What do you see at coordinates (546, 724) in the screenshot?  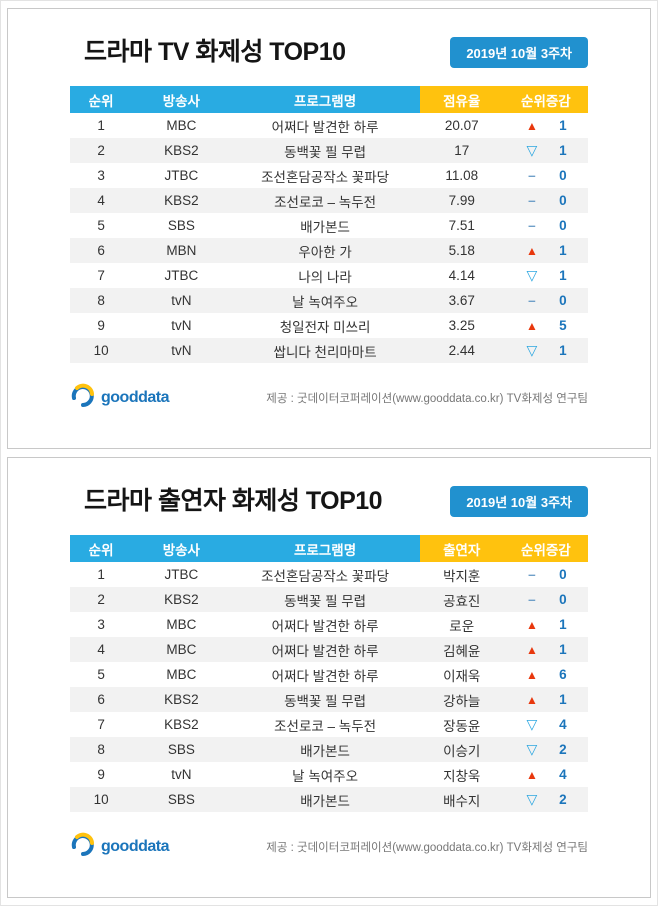 I see `rank-change-cell: ▽ 4` at bounding box center [546, 724].